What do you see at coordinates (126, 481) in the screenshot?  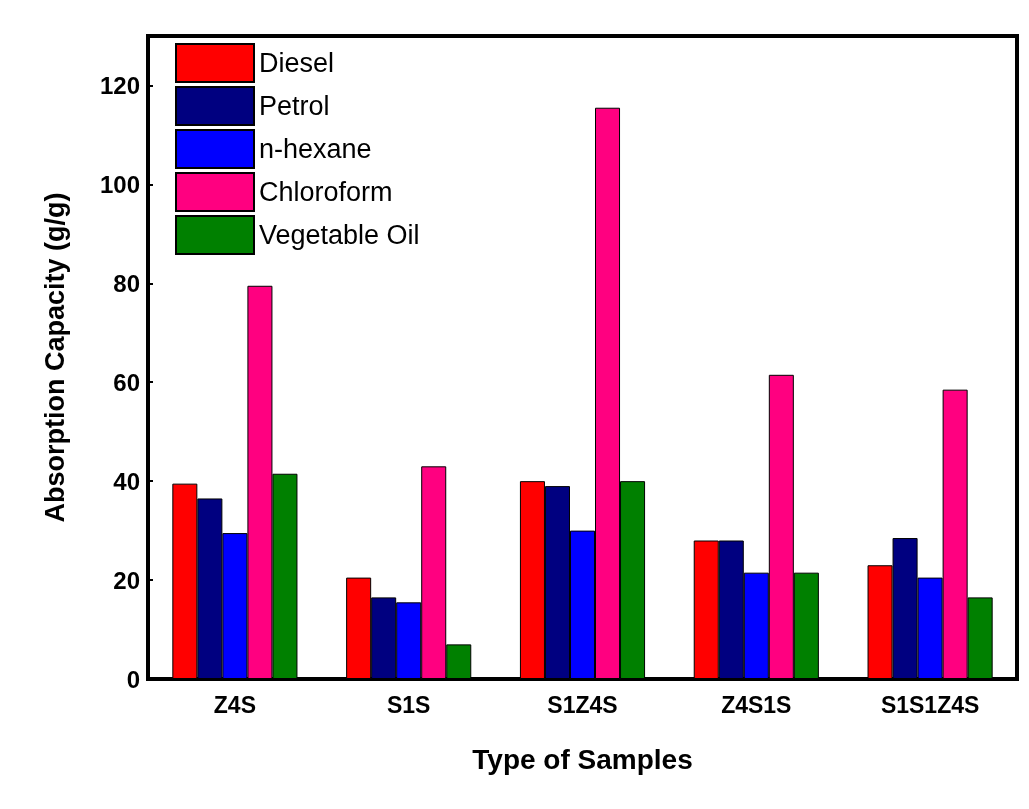 I see `y-tick-label: 40` at bounding box center [126, 481].